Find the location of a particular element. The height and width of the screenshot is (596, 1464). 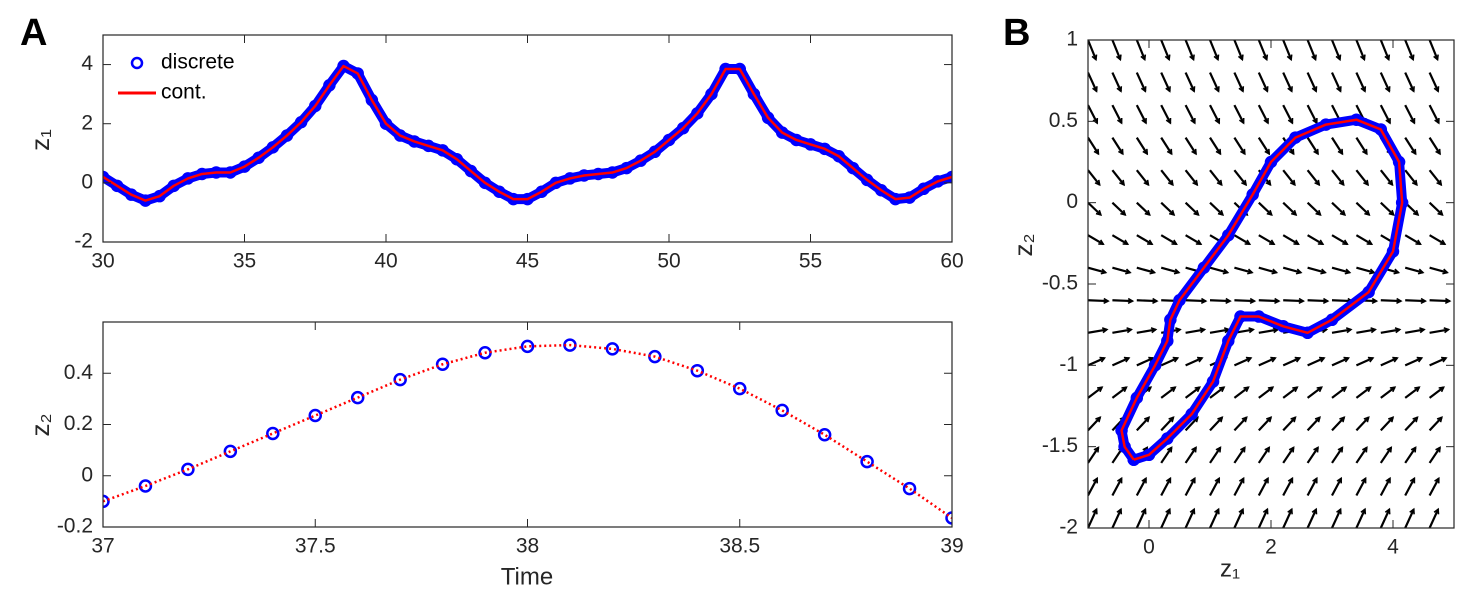

x-tick-label: 38 is located at coordinates (527, 546).